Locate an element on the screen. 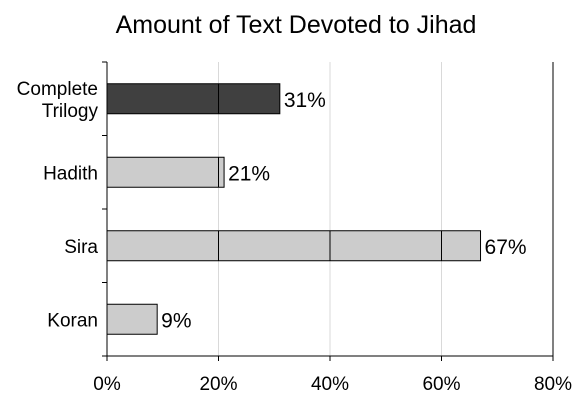 The width and height of the screenshot is (574, 394). category-label: Trilogy is located at coordinates (70, 111).